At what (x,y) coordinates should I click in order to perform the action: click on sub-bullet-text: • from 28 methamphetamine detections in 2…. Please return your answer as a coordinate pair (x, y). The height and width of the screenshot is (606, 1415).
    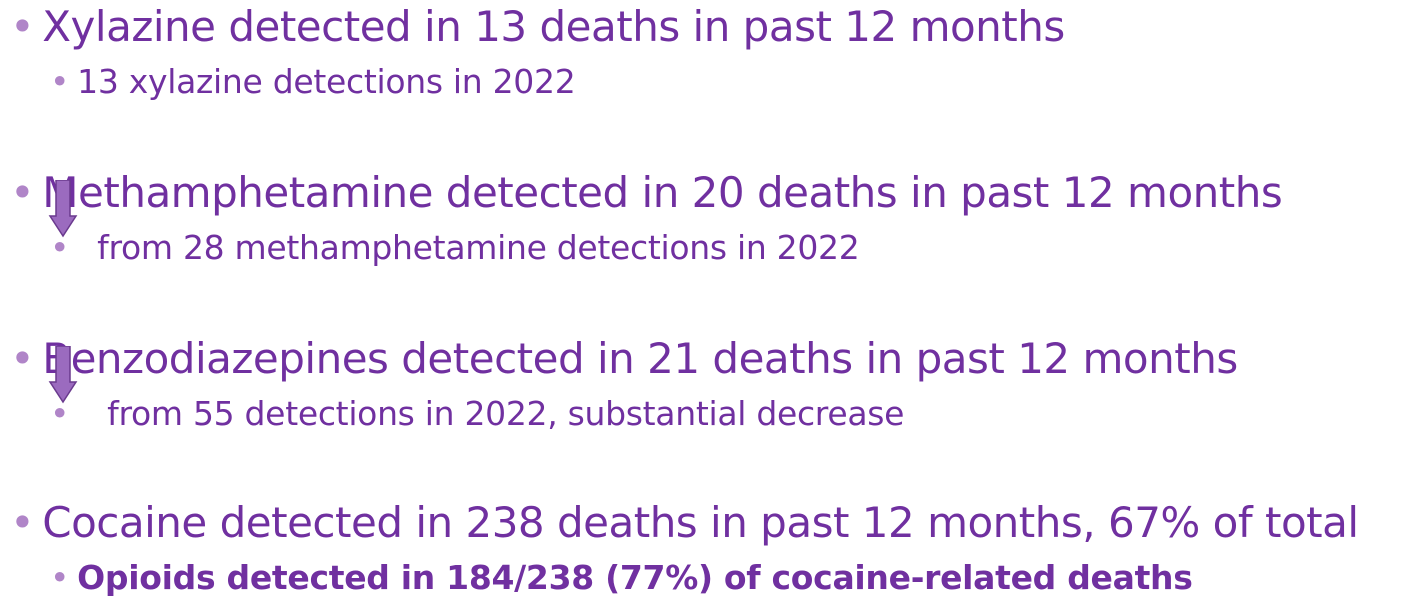
    Looking at the image, I should click on (455, 247).